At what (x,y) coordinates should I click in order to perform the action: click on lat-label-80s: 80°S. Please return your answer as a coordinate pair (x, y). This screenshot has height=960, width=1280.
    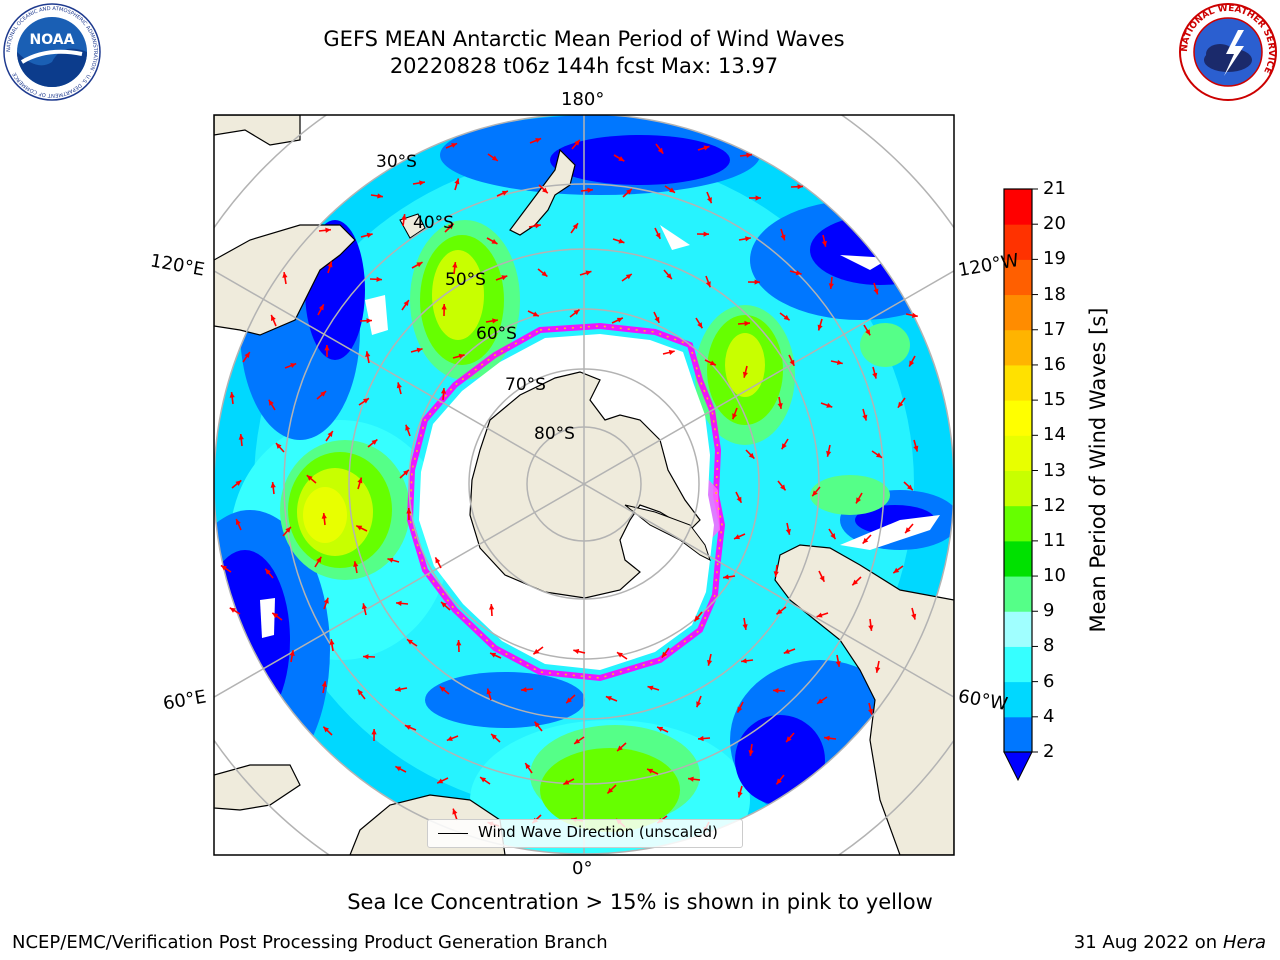
    Looking at the image, I should click on (554, 434).